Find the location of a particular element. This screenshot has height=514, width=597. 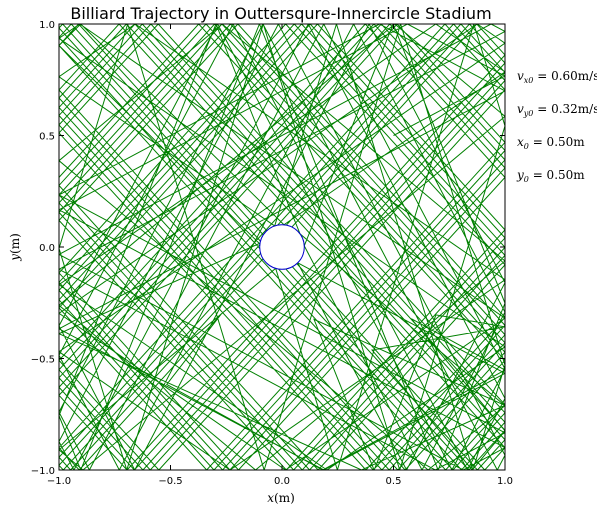

x-tick-label: 1.0 is located at coordinates (505, 481).